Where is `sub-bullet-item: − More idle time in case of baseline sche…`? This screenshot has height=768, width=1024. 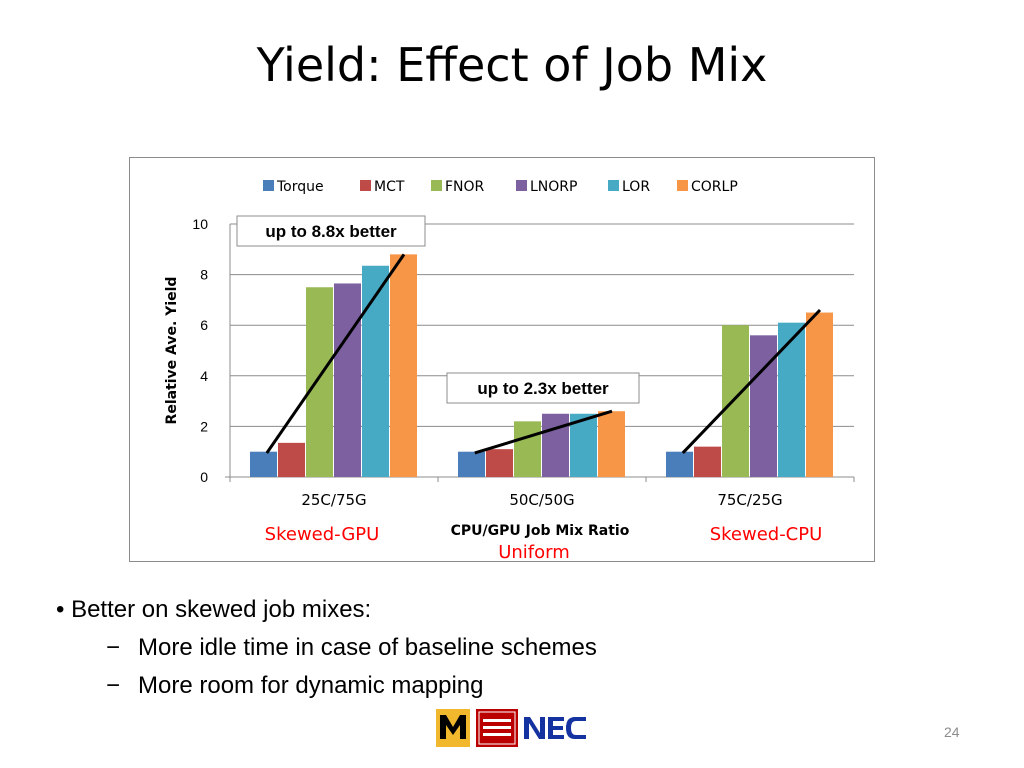 sub-bullet-item: − More idle time in case of baseline sche… is located at coordinates (326, 653).